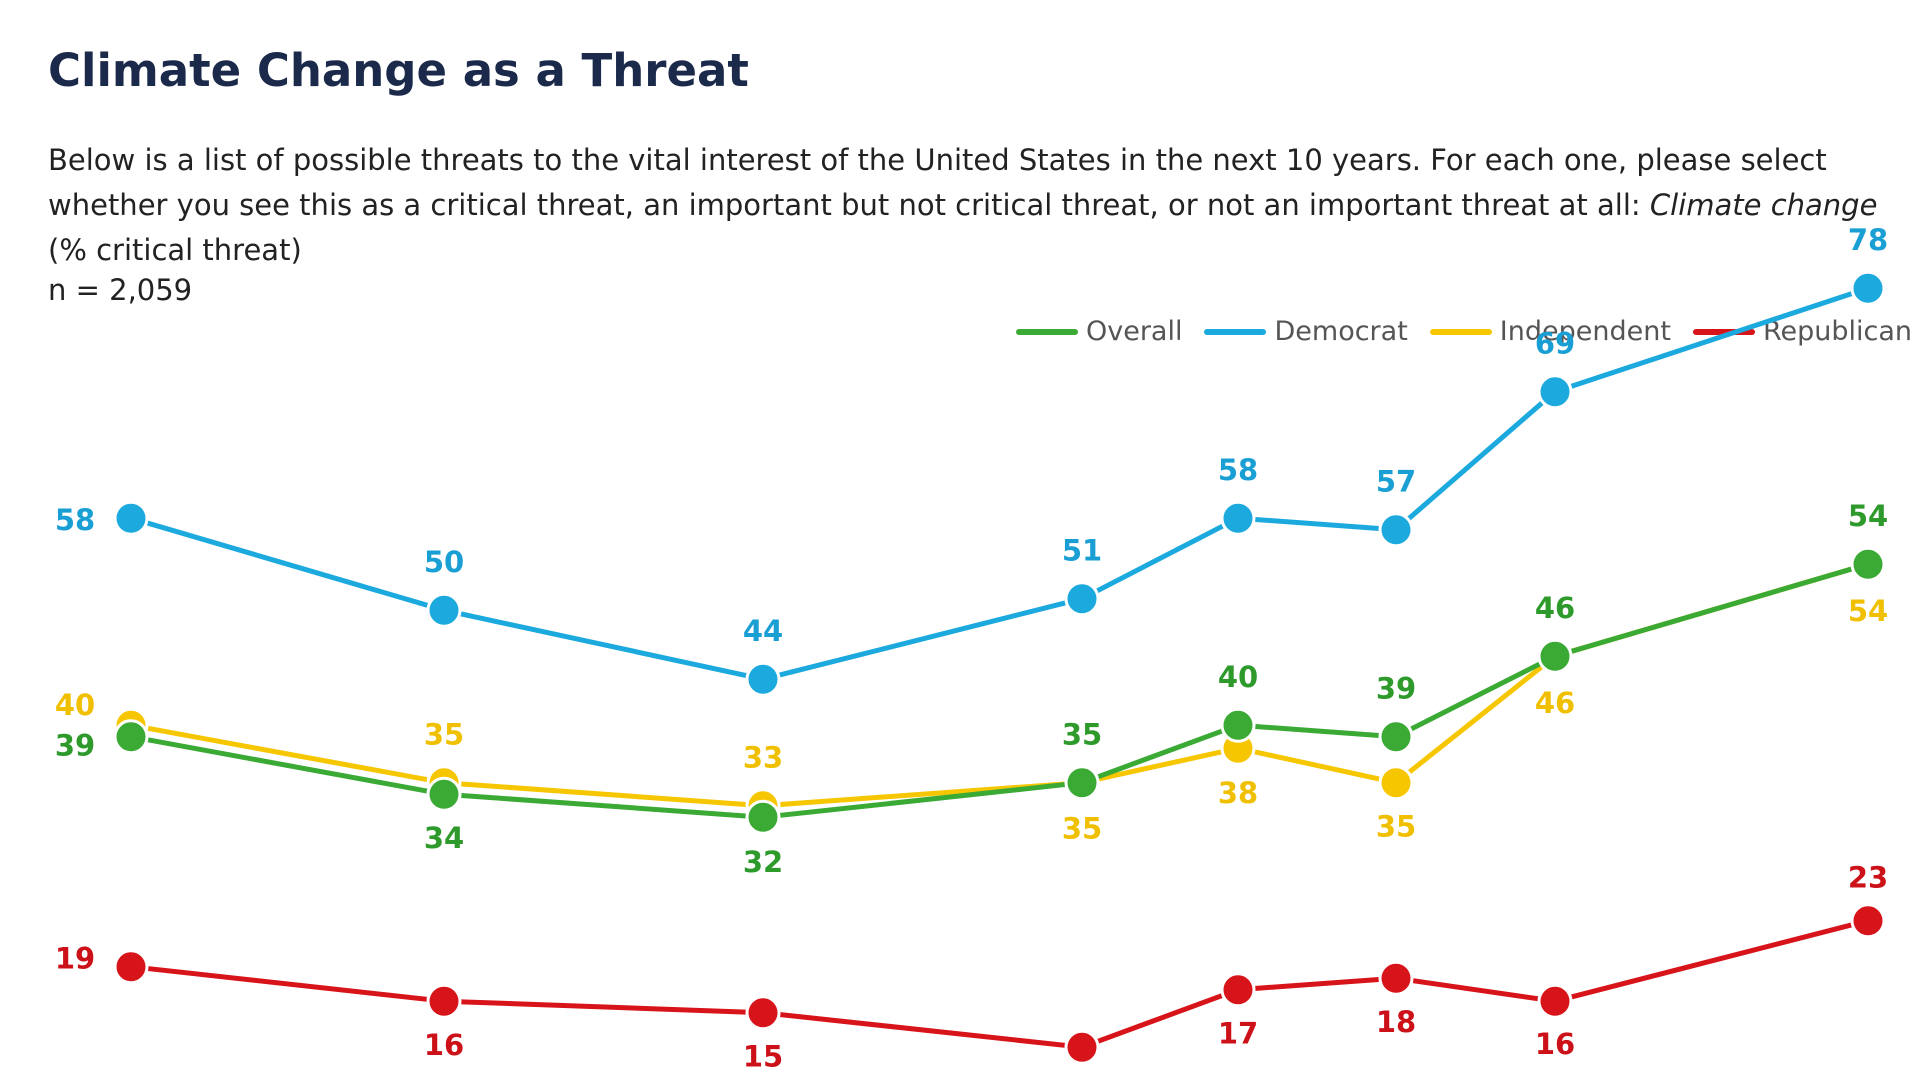  What do you see at coordinates (1555, 608) in the screenshot?
I see `data-label-overall: 46` at bounding box center [1555, 608].